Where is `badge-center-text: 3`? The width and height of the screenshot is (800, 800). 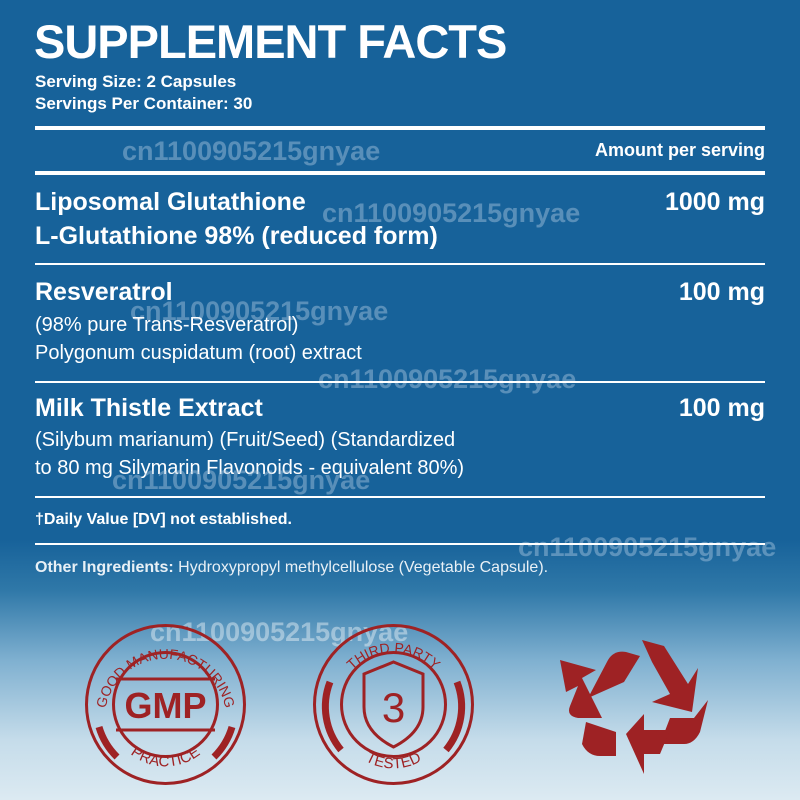 badge-center-text: 3 is located at coordinates (393, 707).